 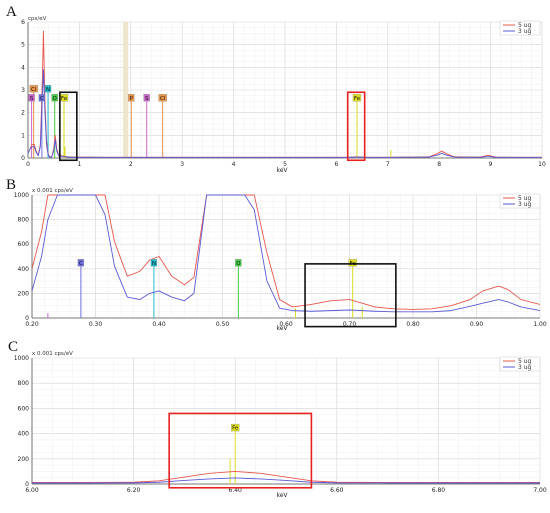 What do you see at coordinates (126, 90) in the screenshot?
I see `highlight-band` at bounding box center [126, 90].